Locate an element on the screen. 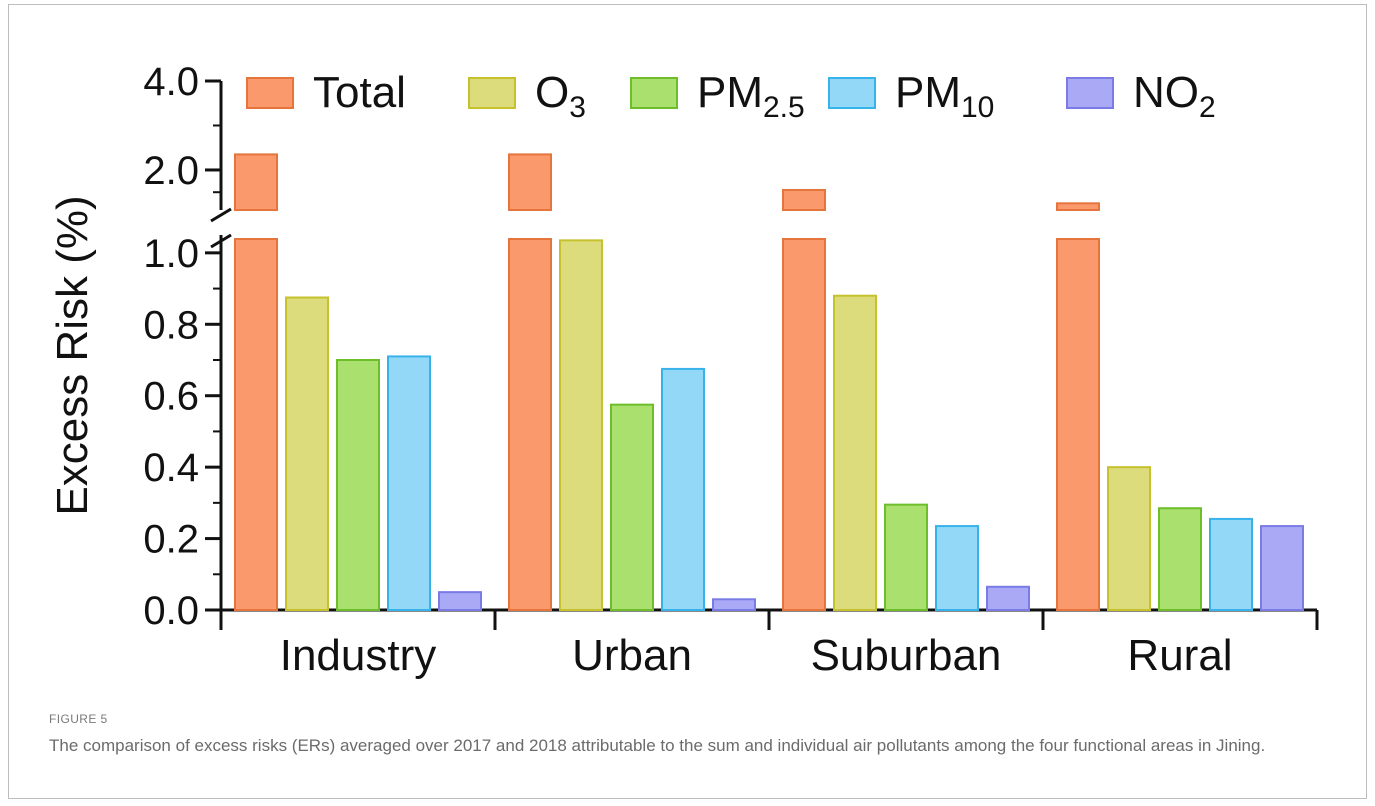 This screenshot has width=1375, height=806. bar-Total-Industry is located at coordinates (256, 424).